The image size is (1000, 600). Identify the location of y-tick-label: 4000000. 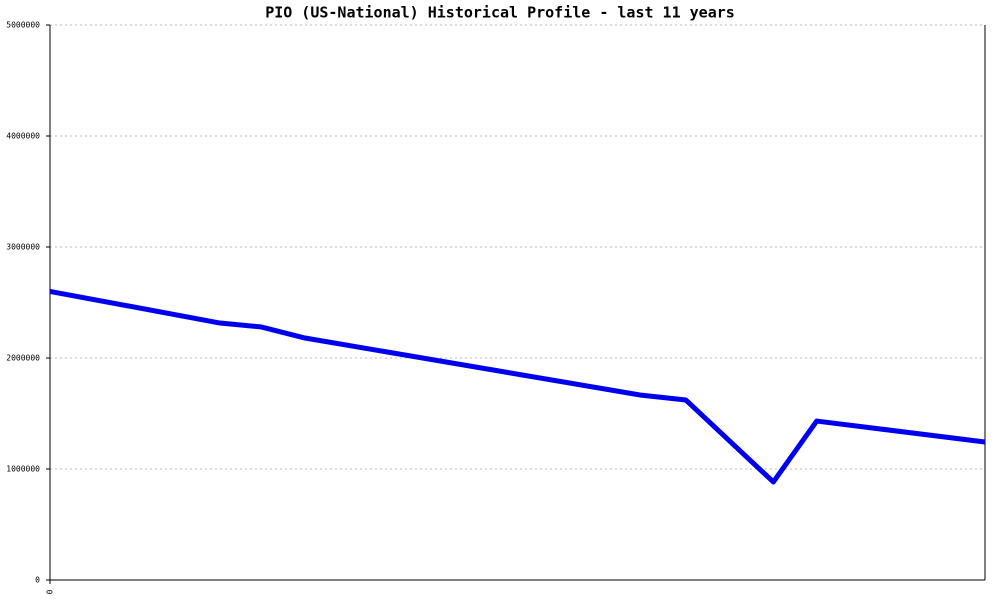
(23, 136).